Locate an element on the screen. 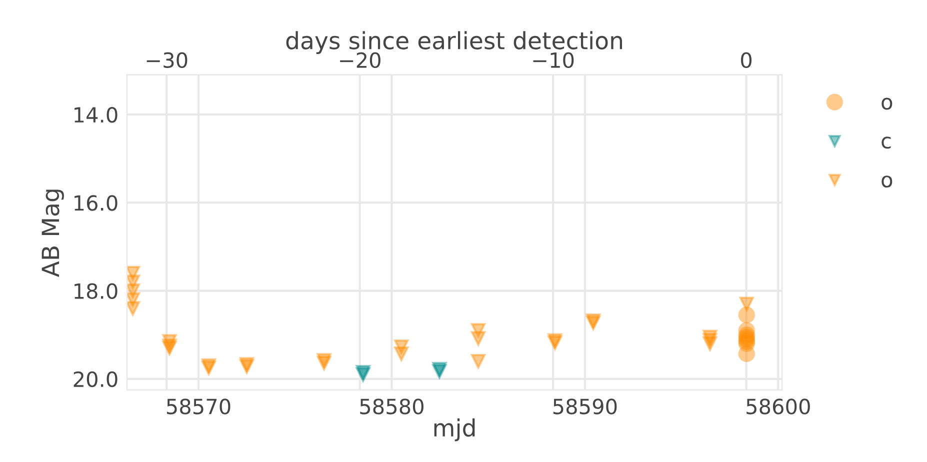  y-tick-label: 14.0 is located at coordinates (96, 114).